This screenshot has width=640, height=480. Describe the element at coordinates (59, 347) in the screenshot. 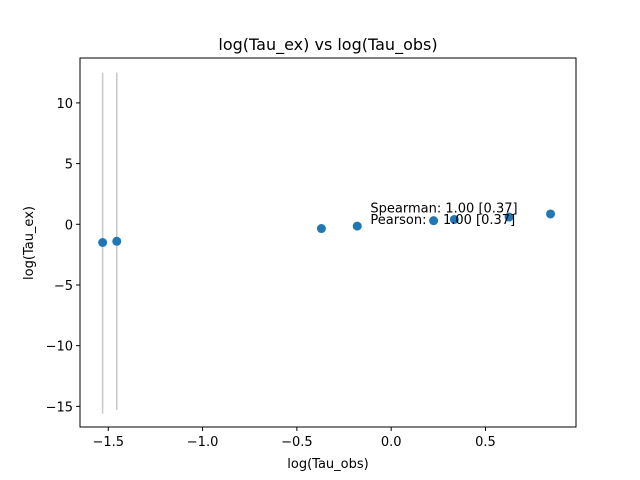

I see `y-tick-label: −10` at that location.